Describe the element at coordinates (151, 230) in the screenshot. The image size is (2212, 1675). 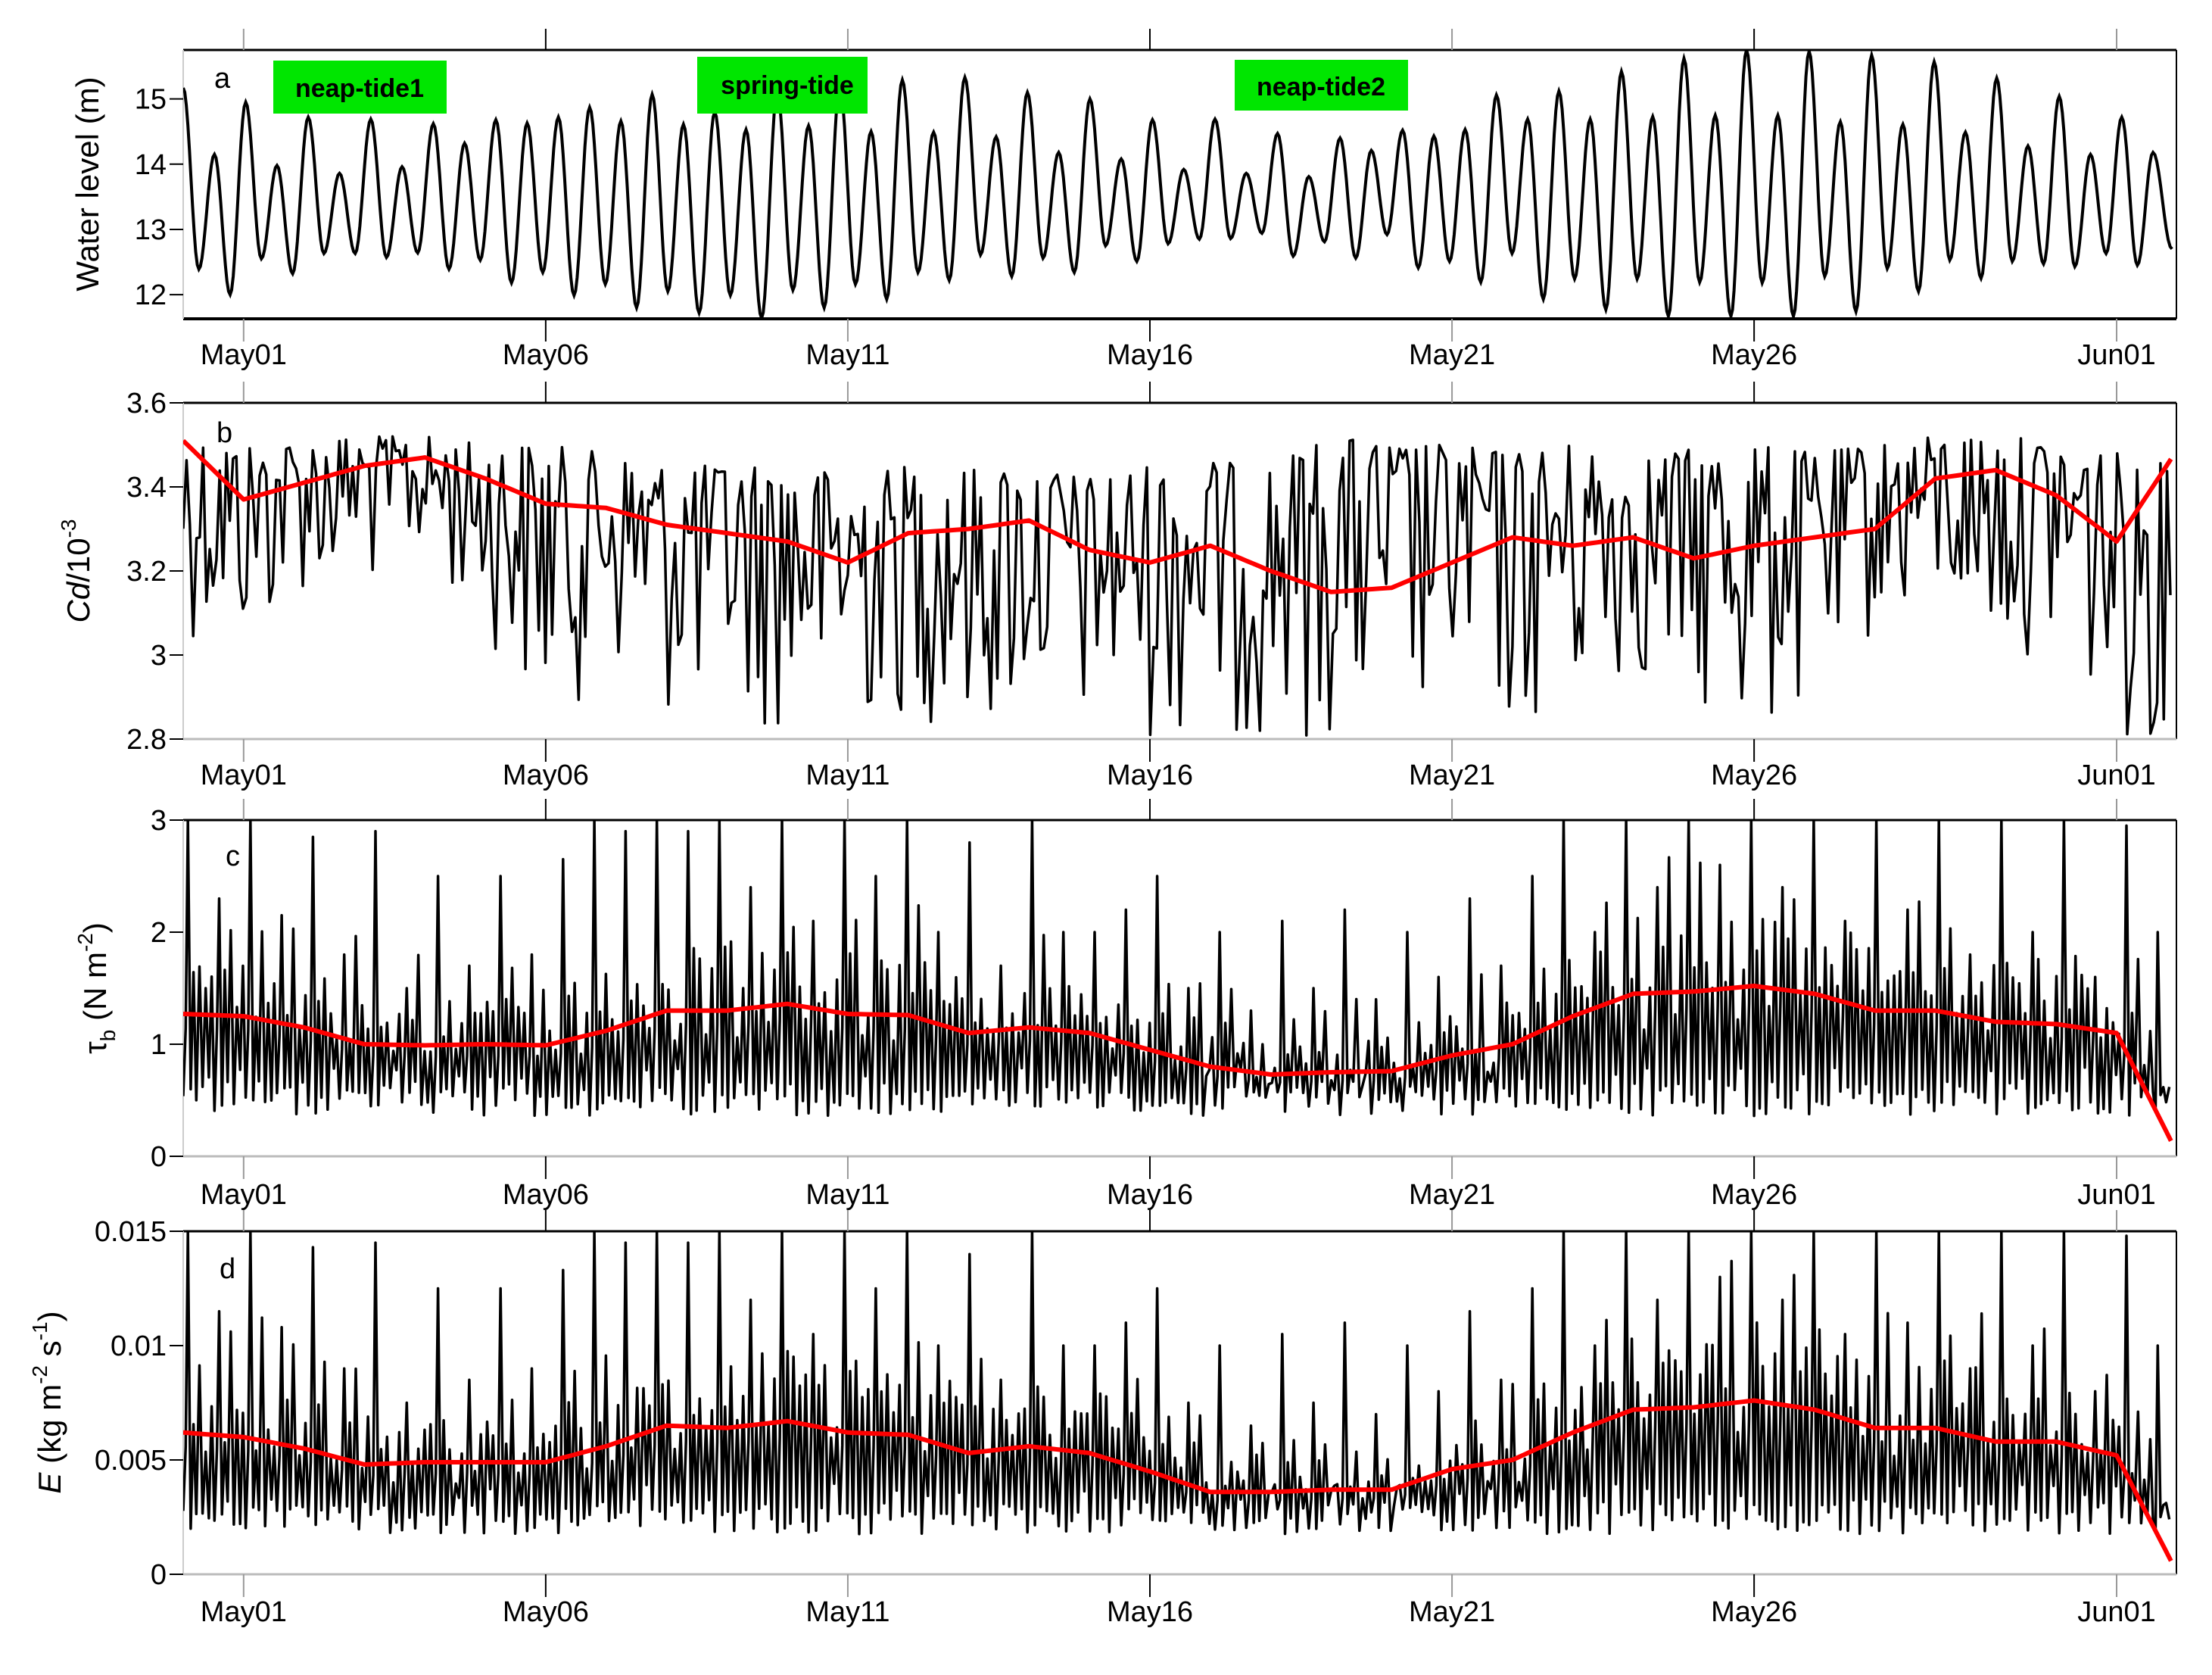
I see `y-tick-label: 13` at that location.